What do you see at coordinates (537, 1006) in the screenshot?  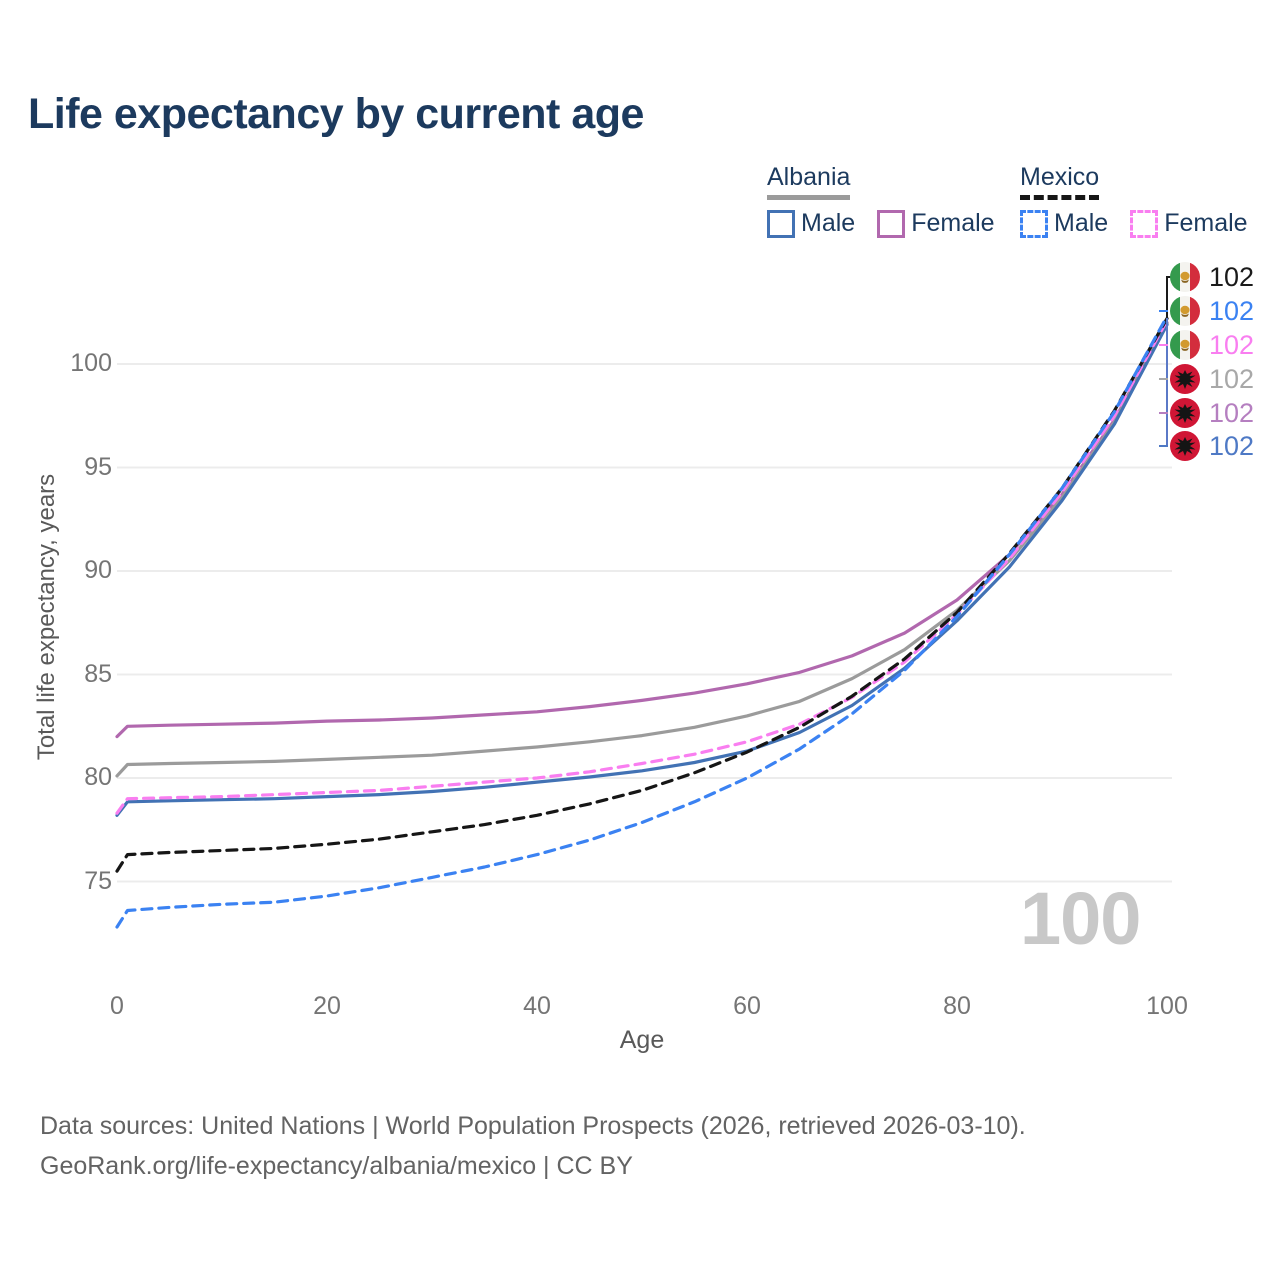 I see `x-tick-label: 40` at bounding box center [537, 1006].